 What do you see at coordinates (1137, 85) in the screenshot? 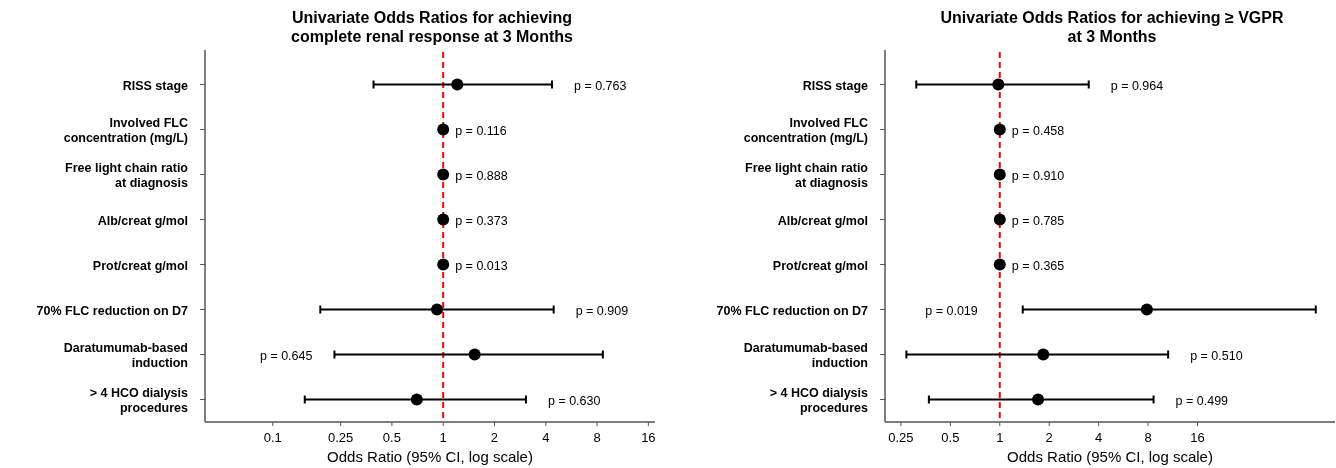
I see `annotation: p = 0.964` at bounding box center [1137, 85].